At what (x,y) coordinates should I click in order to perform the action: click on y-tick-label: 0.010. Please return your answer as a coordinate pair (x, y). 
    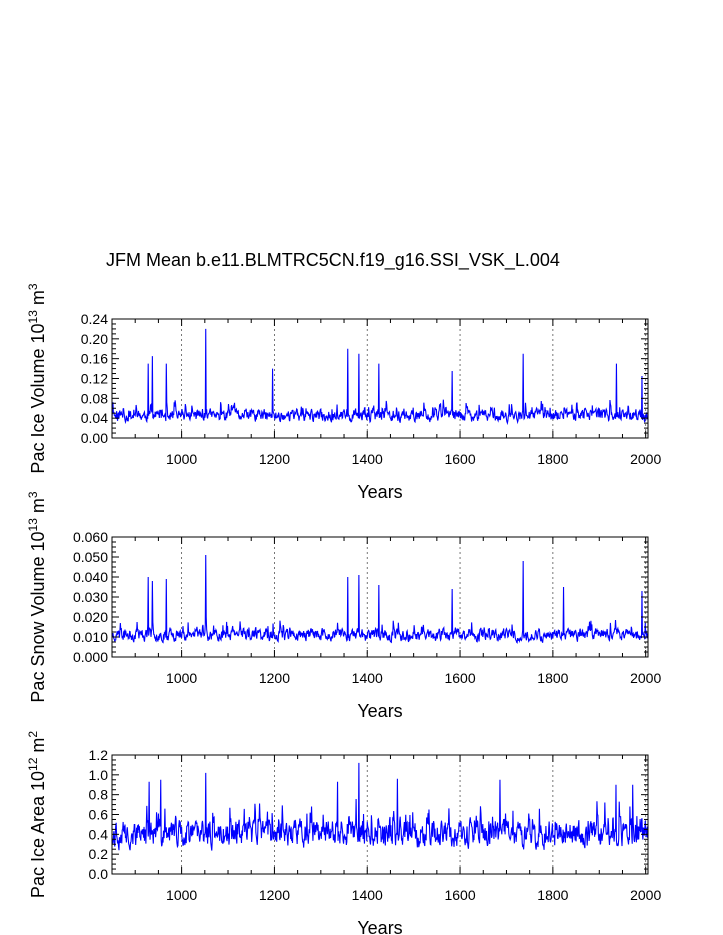
    Looking at the image, I should click on (90, 637).